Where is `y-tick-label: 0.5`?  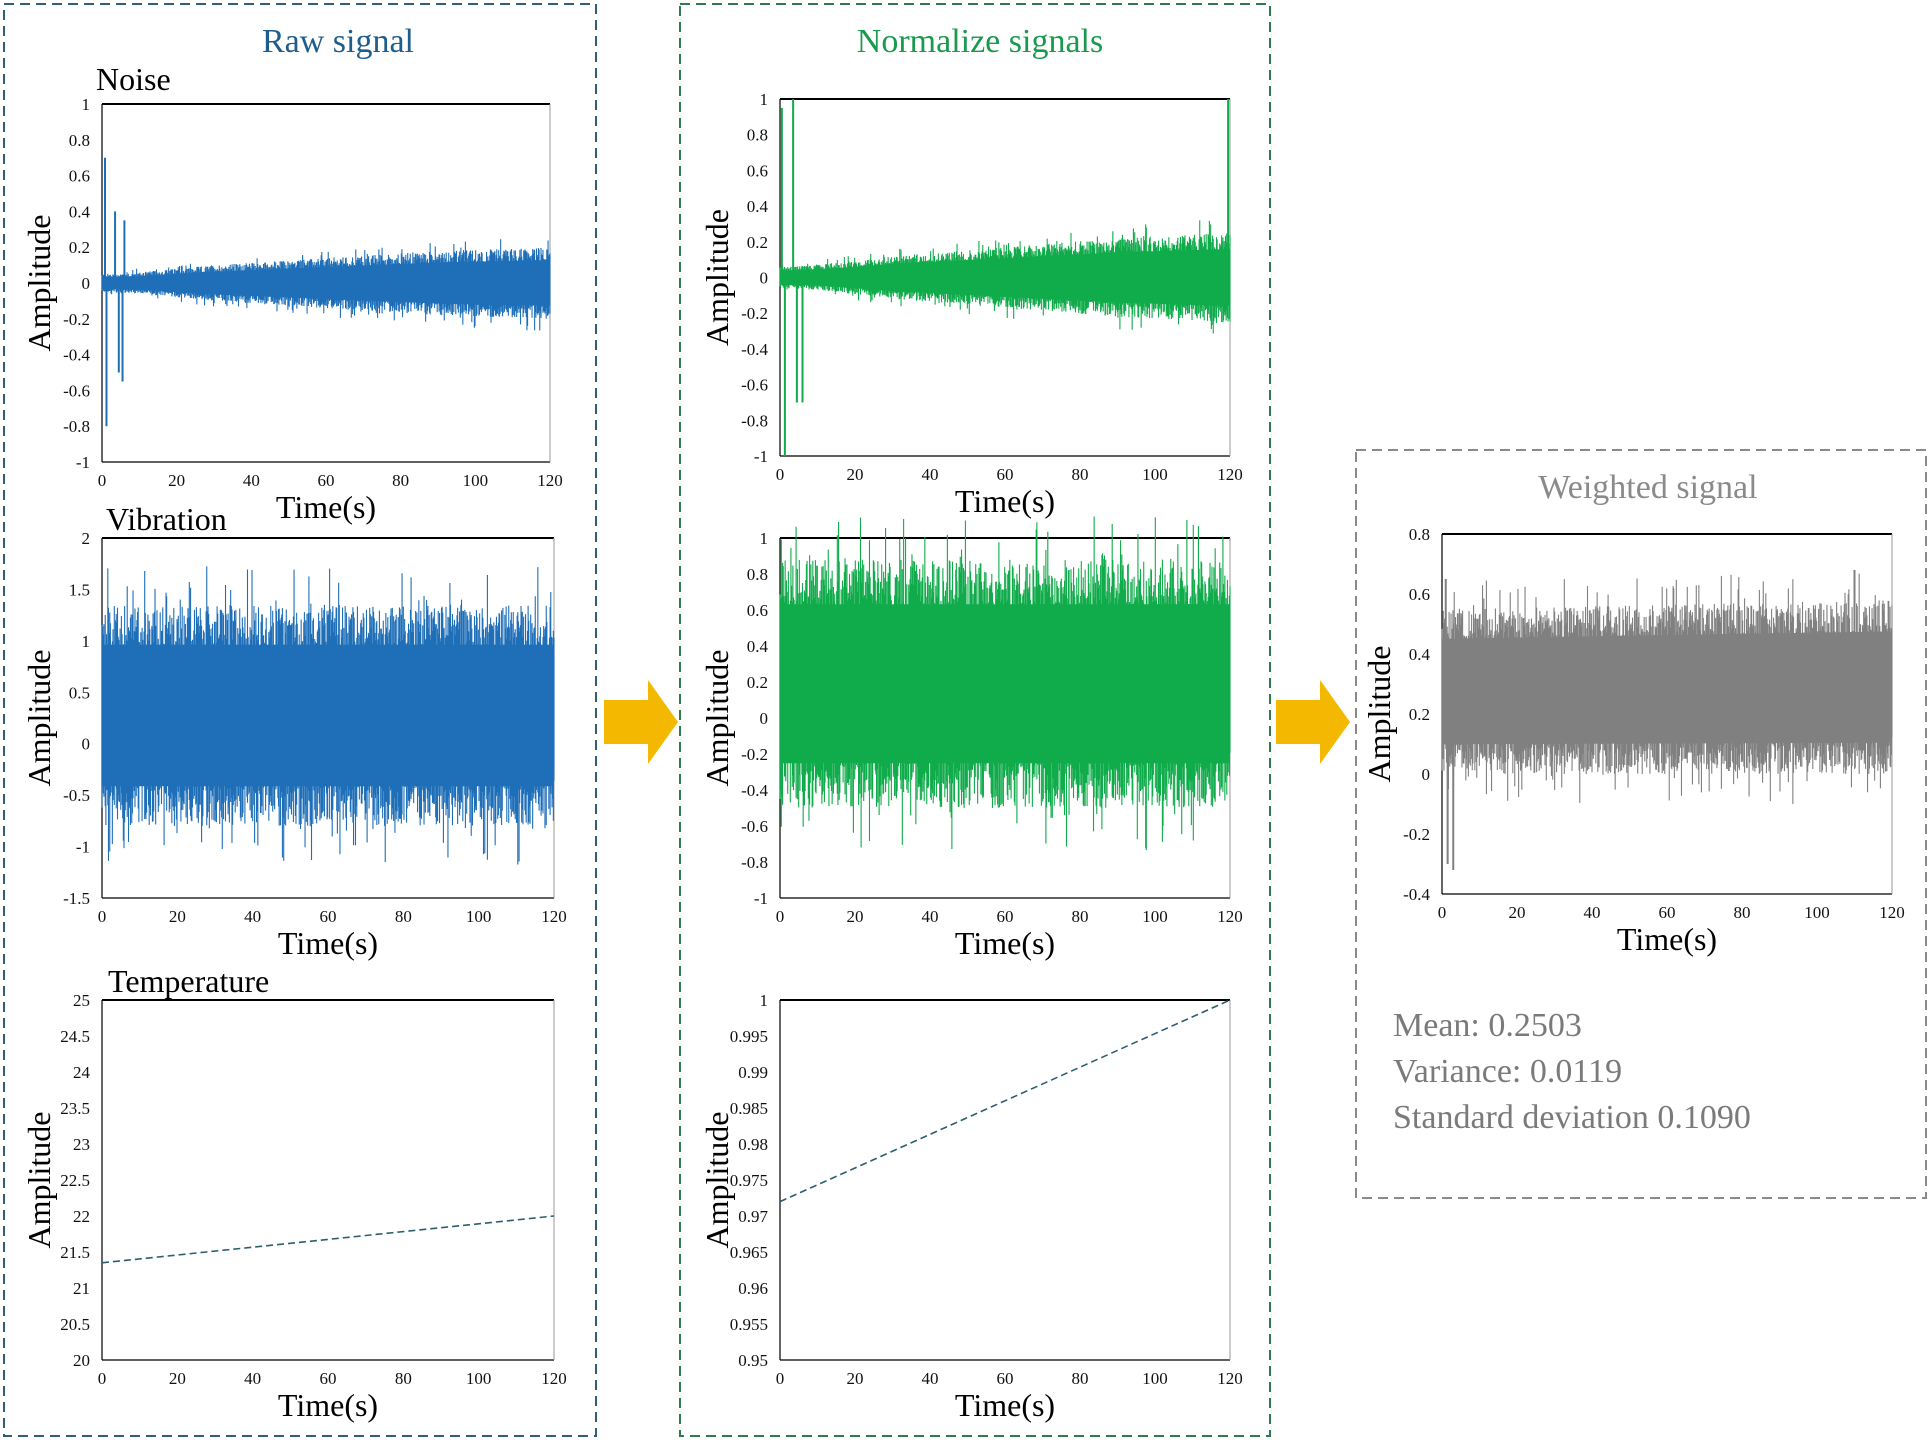 y-tick-label: 0.5 is located at coordinates (79, 692).